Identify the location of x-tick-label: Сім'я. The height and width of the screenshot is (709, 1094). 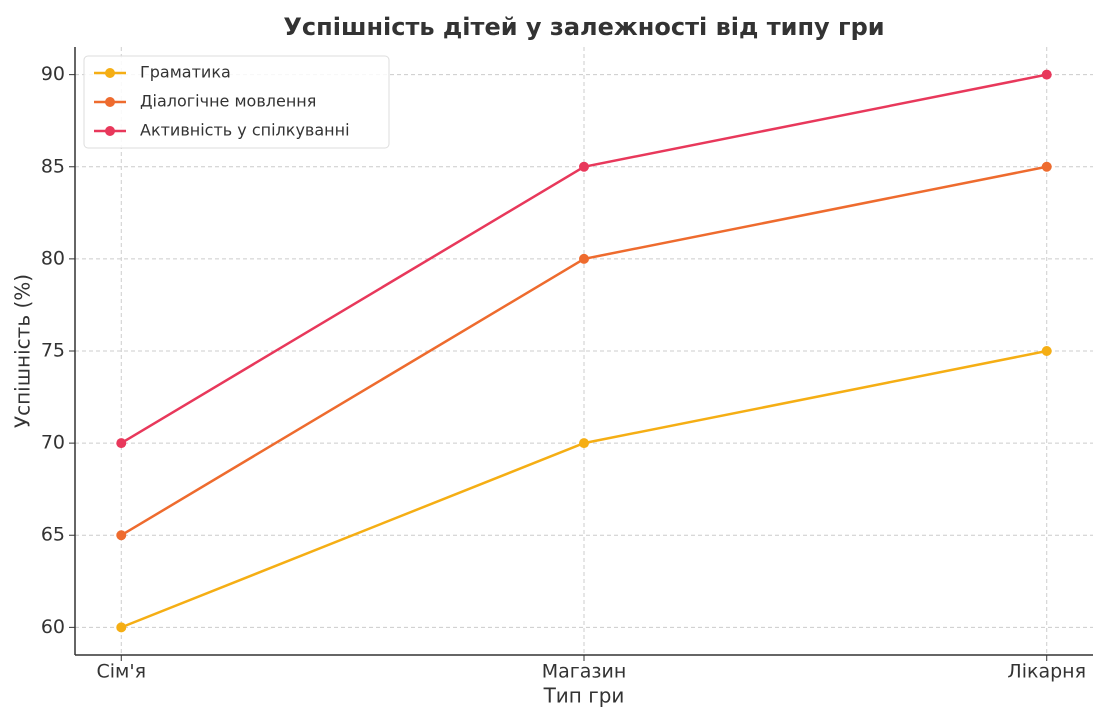
(121, 672).